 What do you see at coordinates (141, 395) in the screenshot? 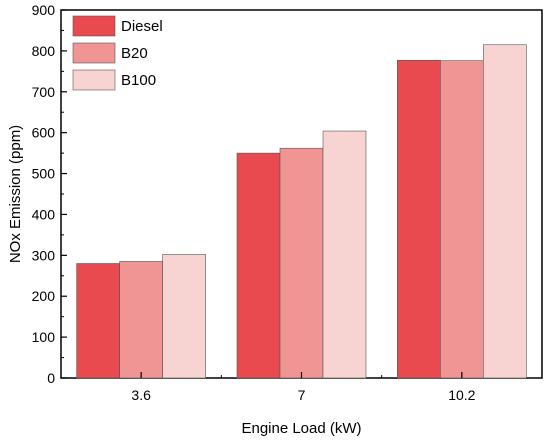
I see `x-tick-label: 3.6` at bounding box center [141, 395].